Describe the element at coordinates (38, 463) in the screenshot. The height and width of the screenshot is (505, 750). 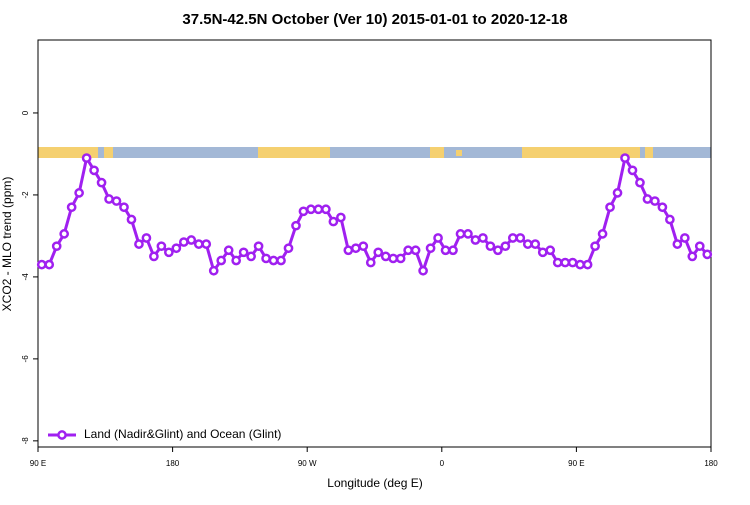
I see `x-tick-label: 90 E` at that location.